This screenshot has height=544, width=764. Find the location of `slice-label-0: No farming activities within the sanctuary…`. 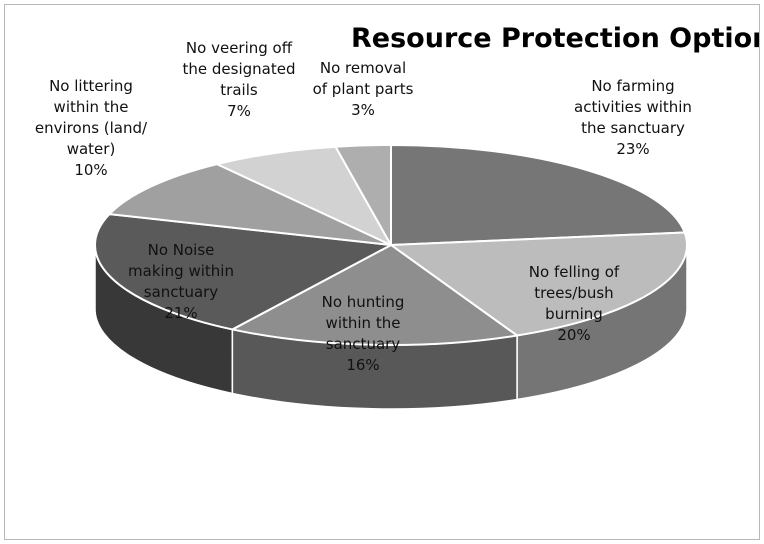

slice-label-0: No farming activities within the sanctuary… is located at coordinates (633, 117).